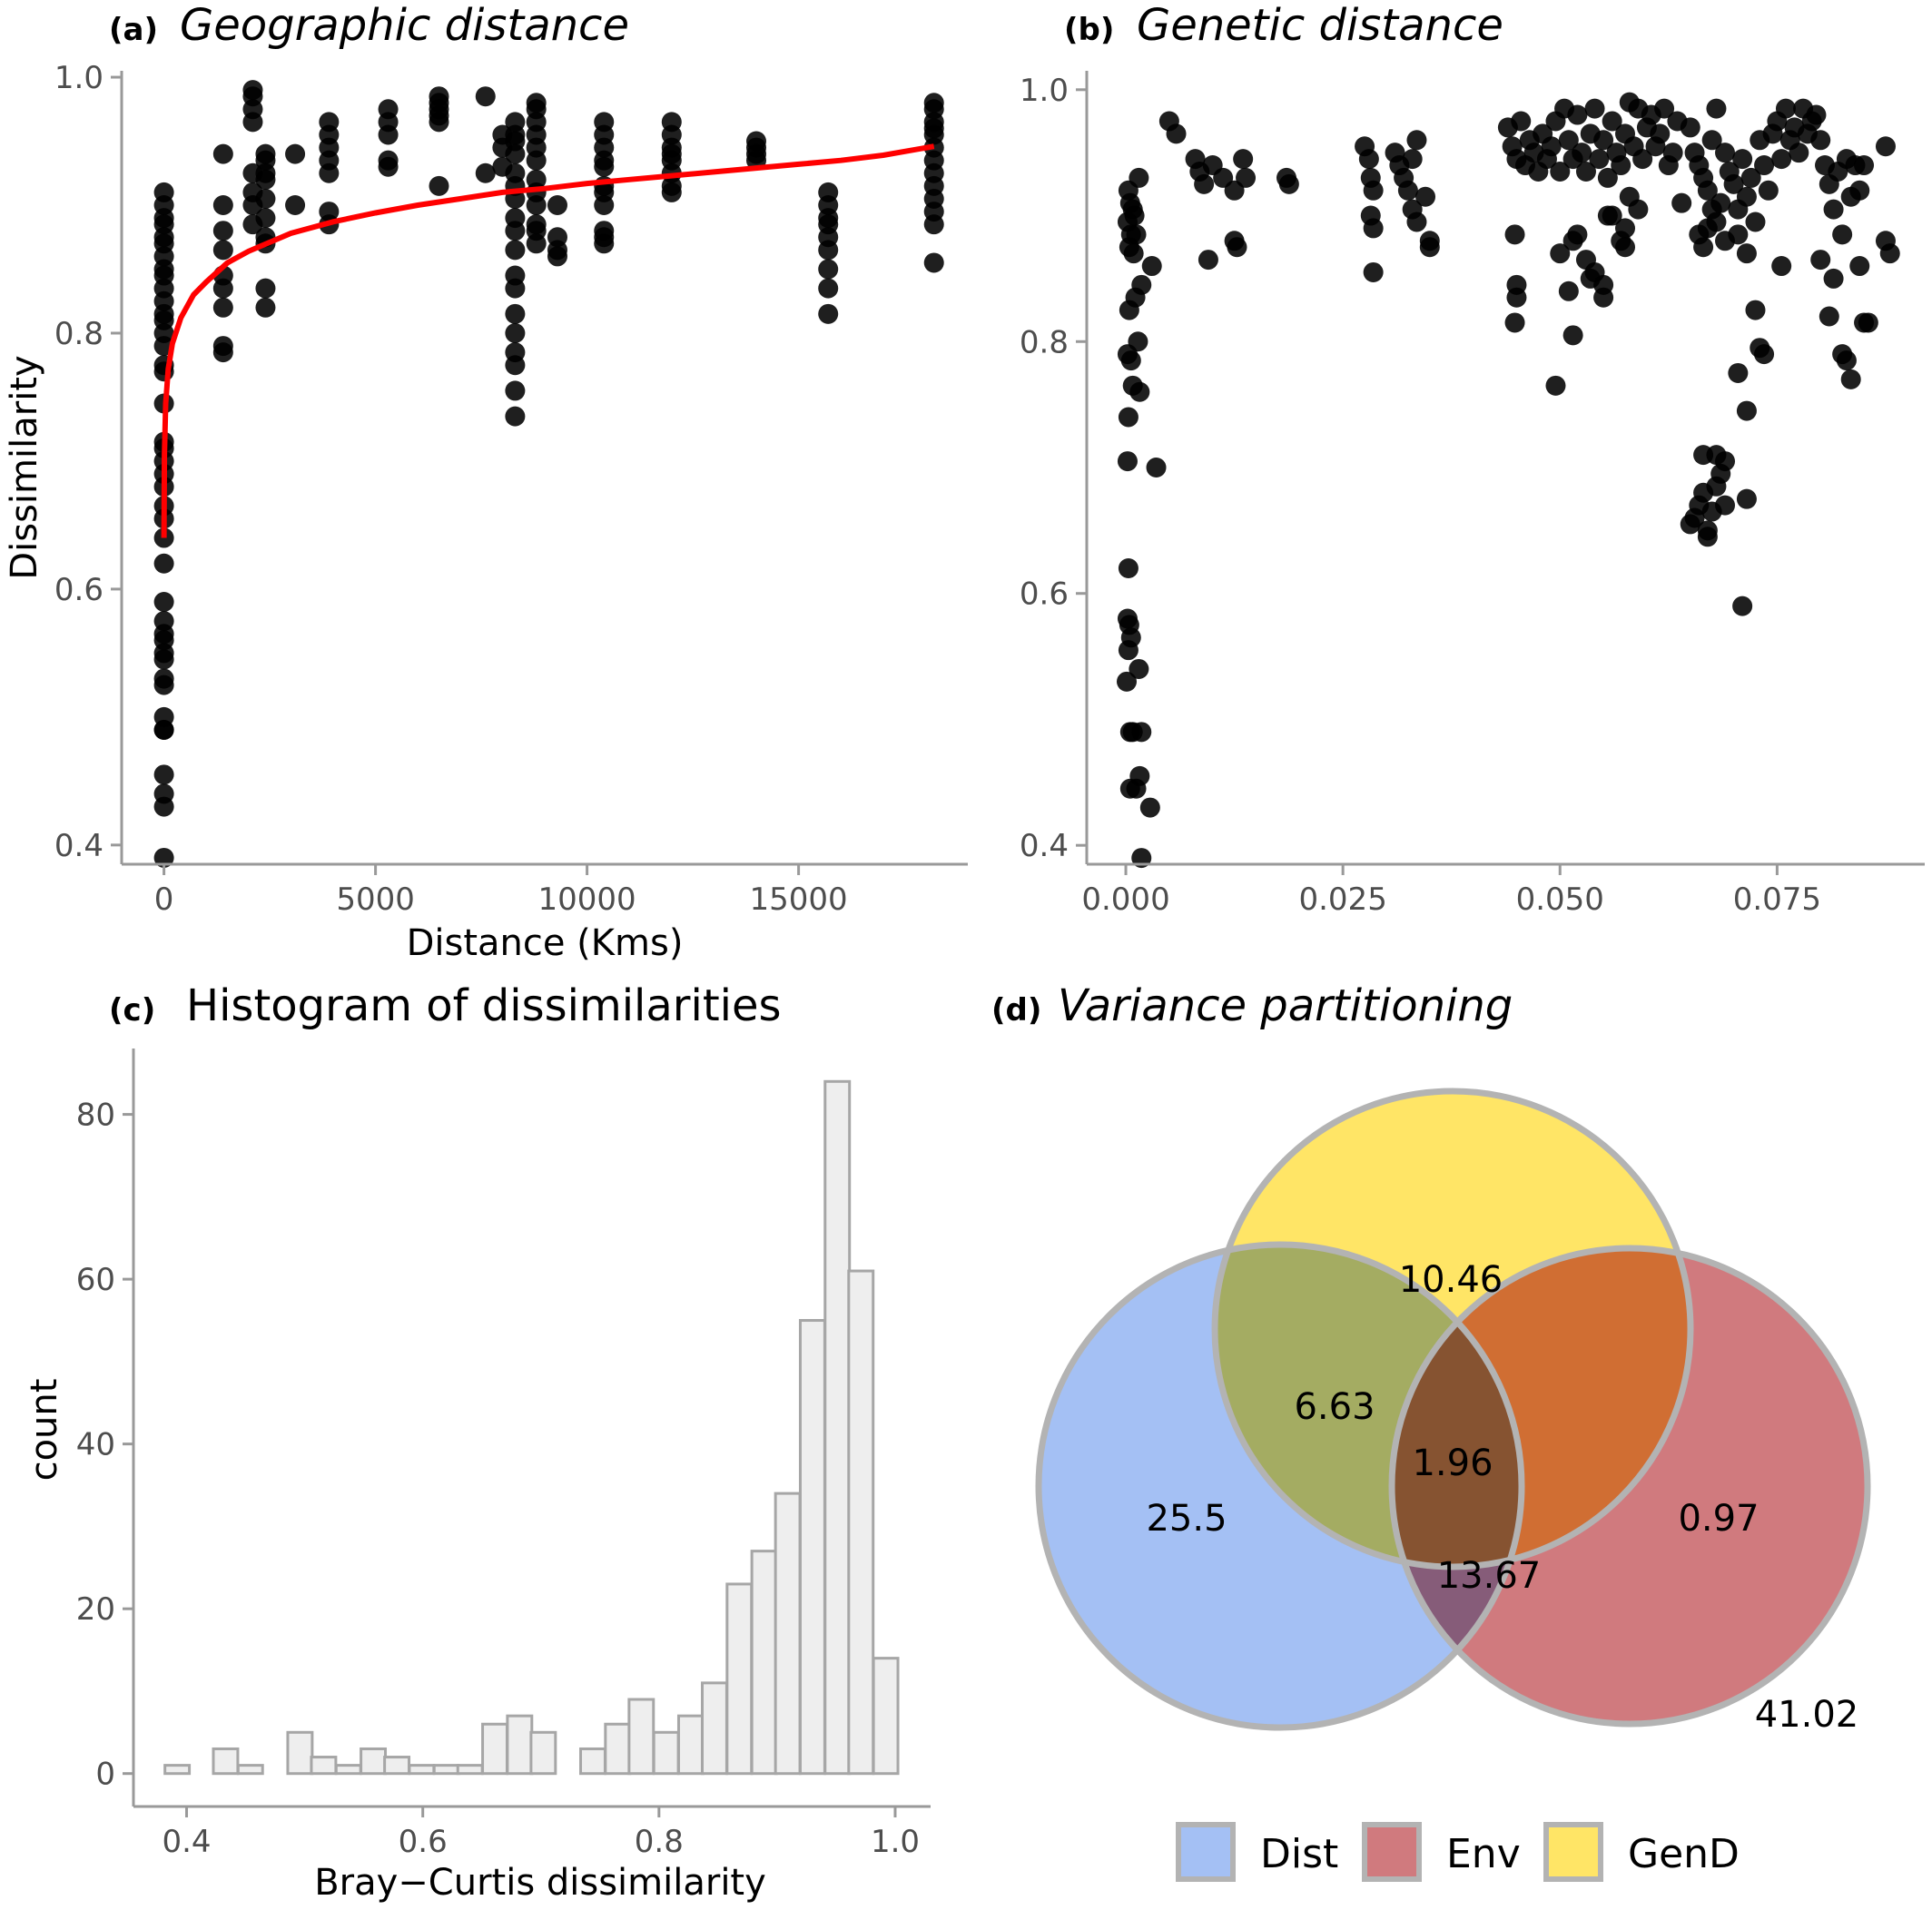  Describe the element at coordinates (96, 1280) in the screenshot. I see `panel-c-y-tick-label: 60` at that location.